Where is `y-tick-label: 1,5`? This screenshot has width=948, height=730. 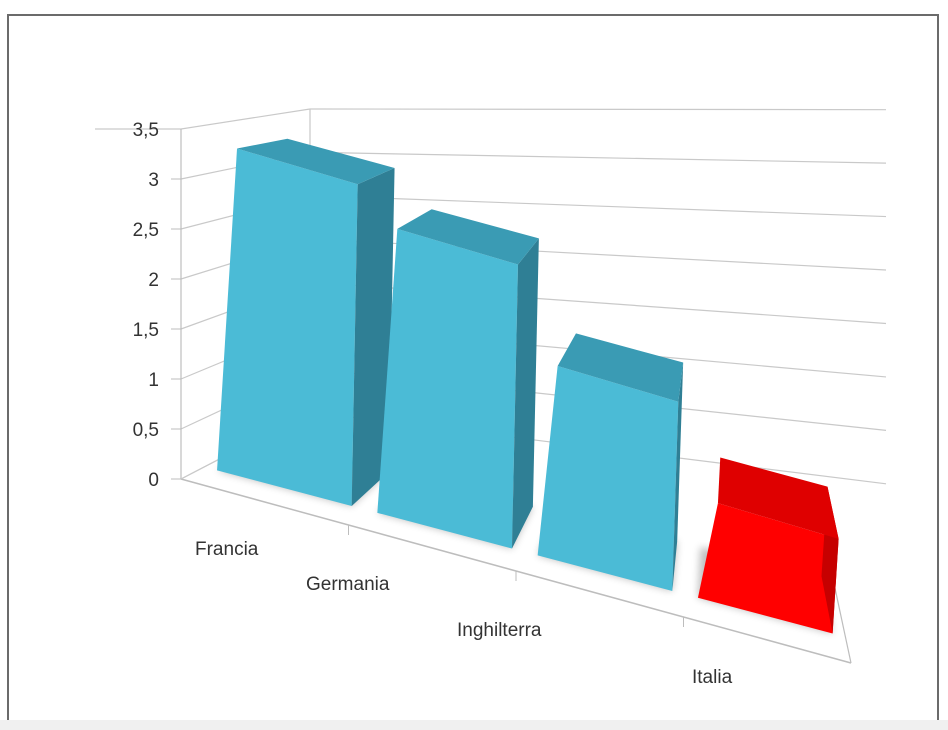 y-tick-label: 1,5 is located at coordinates (146, 330).